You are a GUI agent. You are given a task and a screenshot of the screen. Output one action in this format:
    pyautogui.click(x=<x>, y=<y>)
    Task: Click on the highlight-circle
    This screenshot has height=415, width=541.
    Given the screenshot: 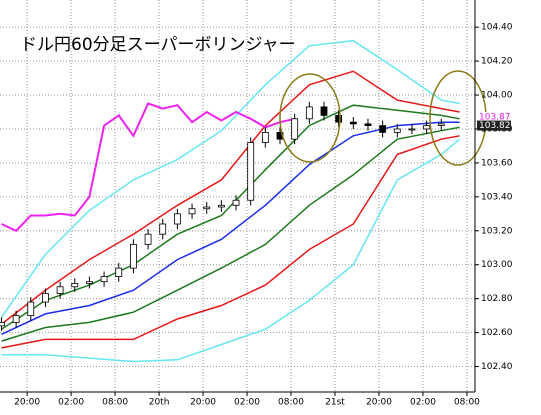 What is the action you would take?
    pyautogui.click(x=310, y=118)
    